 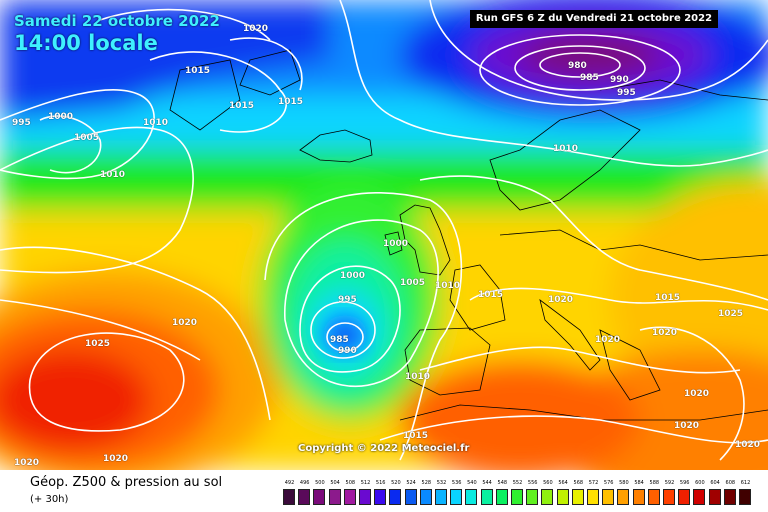 I want to click on scale-tick-label: 588, so click(x=654, y=483).